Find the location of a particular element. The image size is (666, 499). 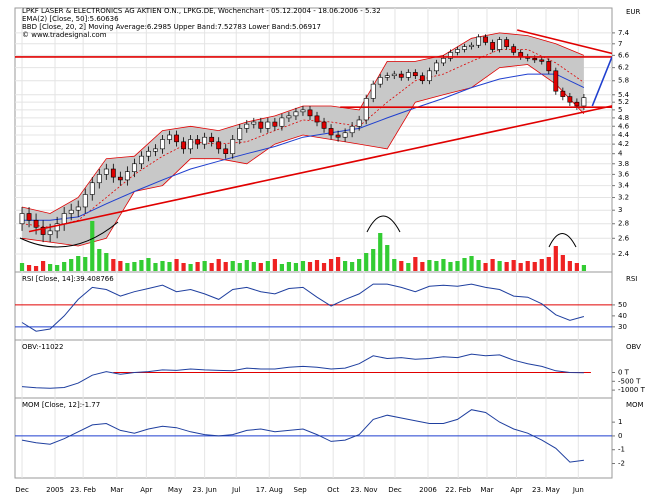

y-tick-label: -1000 T is located at coordinates (632, 390).